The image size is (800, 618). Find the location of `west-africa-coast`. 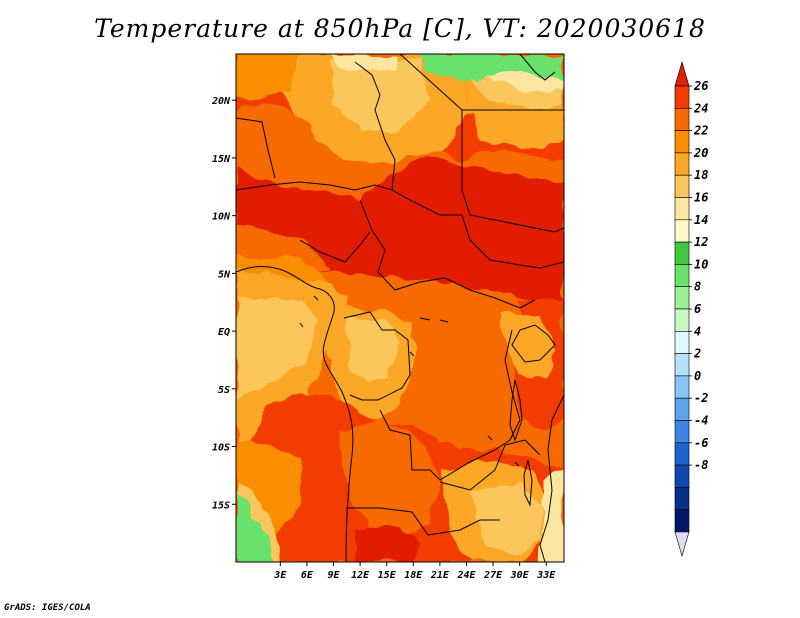

west-africa-coast is located at coordinates (295, 413).